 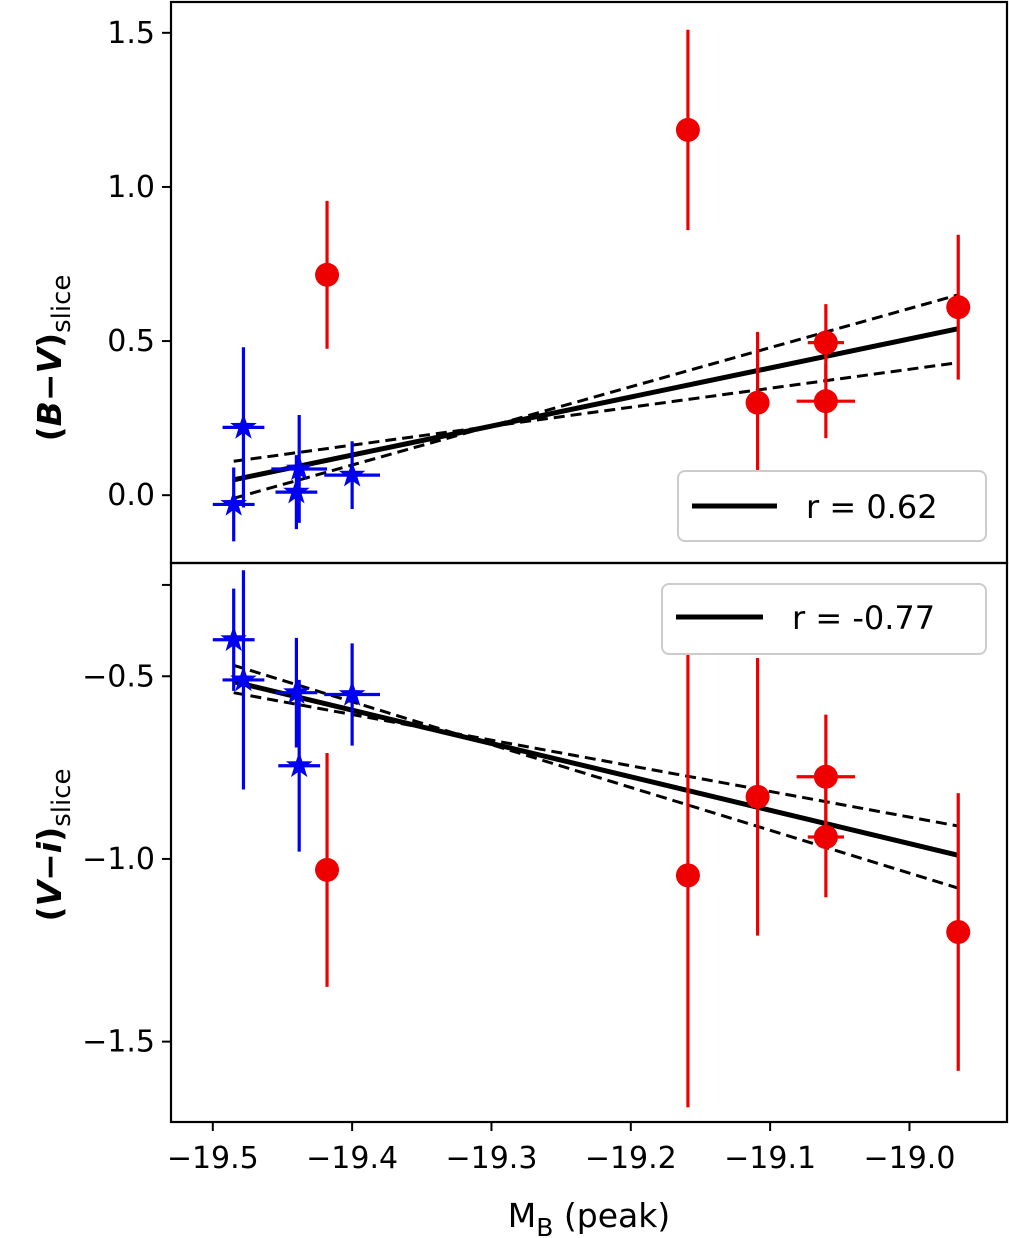 I want to click on x-tick-label: −19.4, so click(x=352, y=1158).